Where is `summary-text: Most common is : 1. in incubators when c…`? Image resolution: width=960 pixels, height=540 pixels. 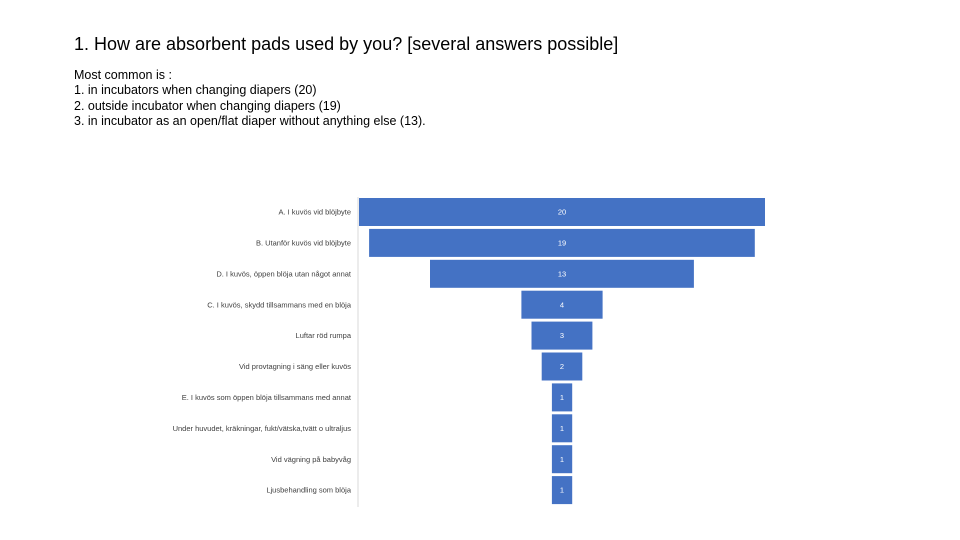
summary-text: Most common is : 1. in incubators when c… is located at coordinates (250, 99).